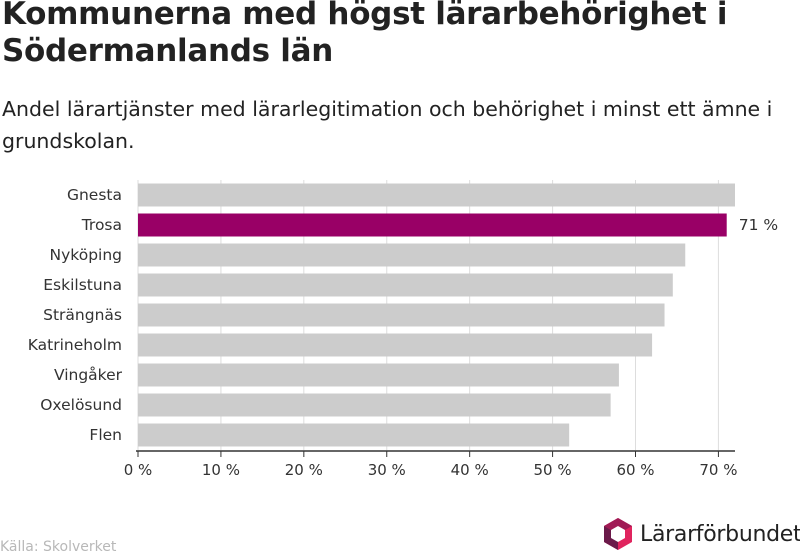 This screenshot has width=800, height=560. What do you see at coordinates (75, 345) in the screenshot?
I see `category-label: Katrineholm` at bounding box center [75, 345].